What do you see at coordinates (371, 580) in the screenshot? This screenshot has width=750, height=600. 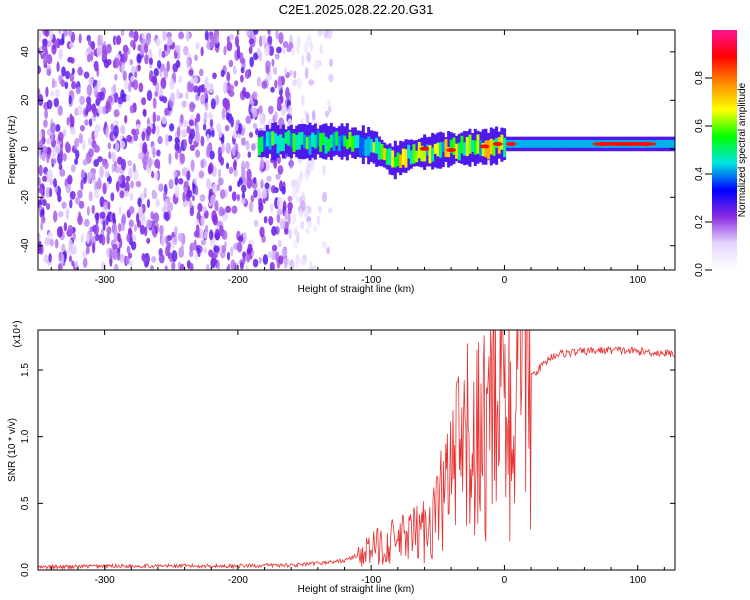 I see `x-tick-label: -100` at bounding box center [371, 580].